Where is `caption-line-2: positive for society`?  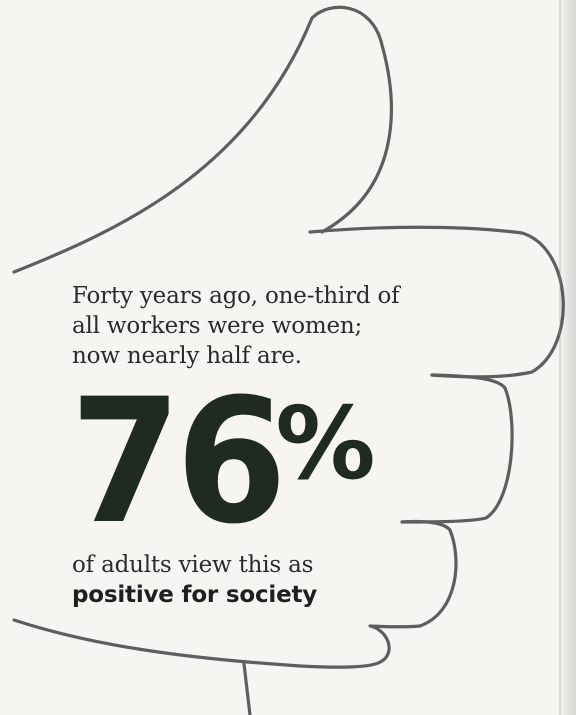 caption-line-2: positive for society is located at coordinates (195, 595).